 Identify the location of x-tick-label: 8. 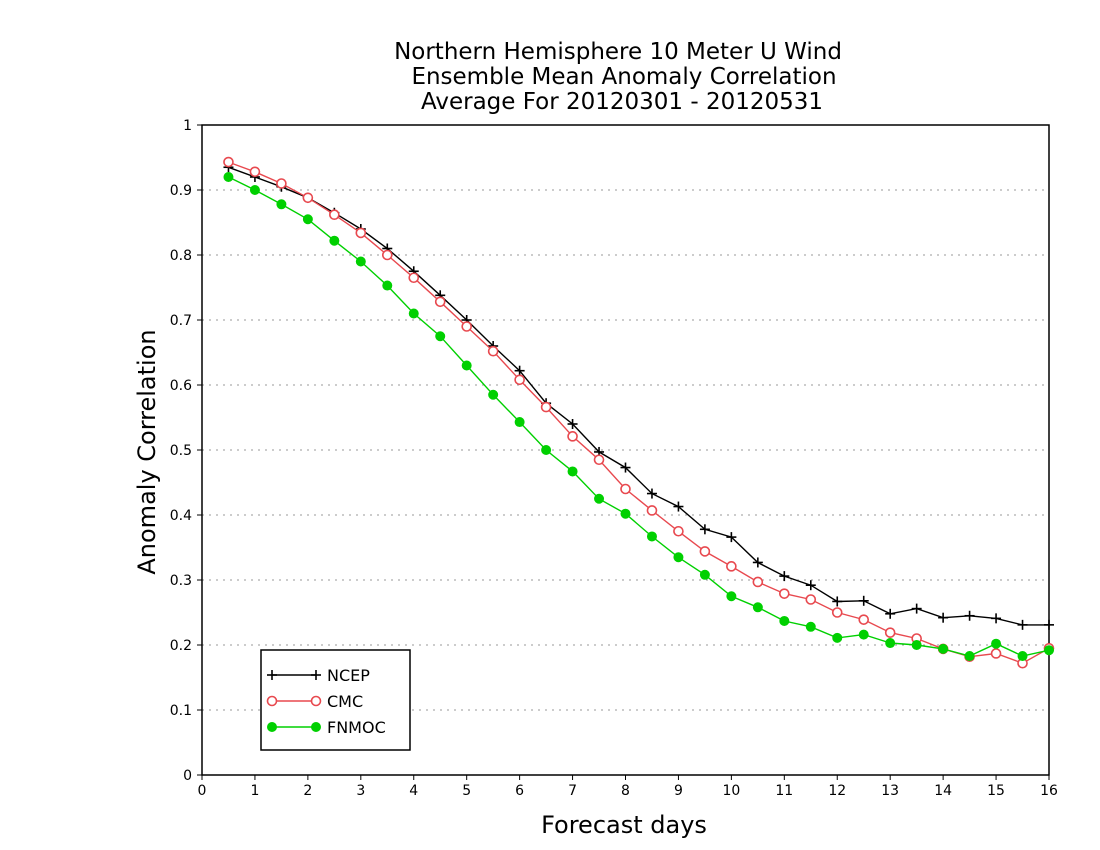
(625, 791).